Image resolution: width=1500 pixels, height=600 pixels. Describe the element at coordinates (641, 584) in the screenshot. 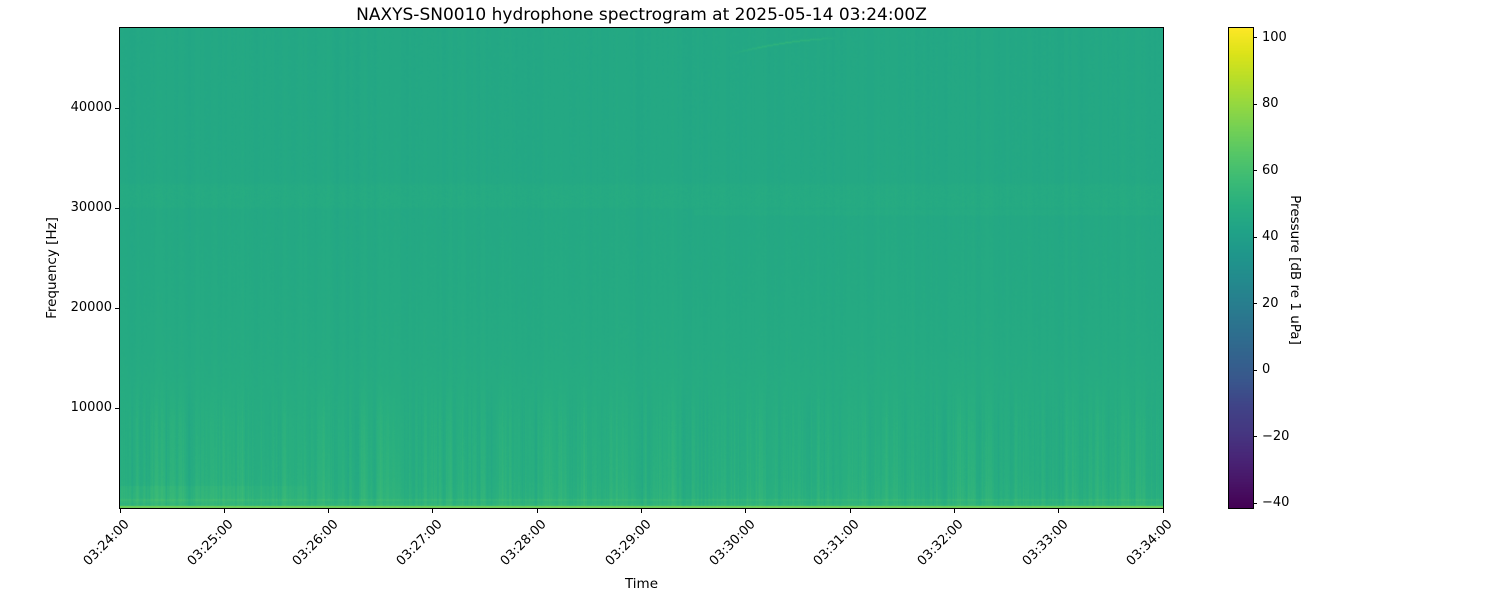

I see `x-axis-label: Time` at that location.